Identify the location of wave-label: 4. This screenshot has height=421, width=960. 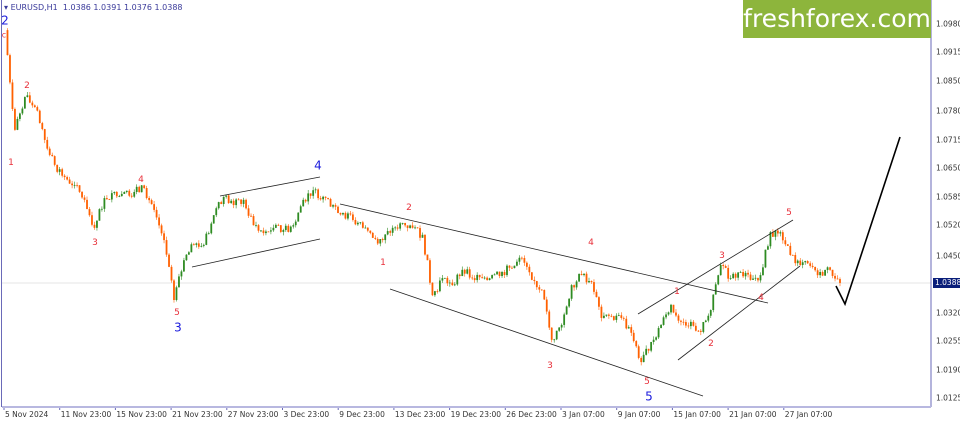
(761, 298).